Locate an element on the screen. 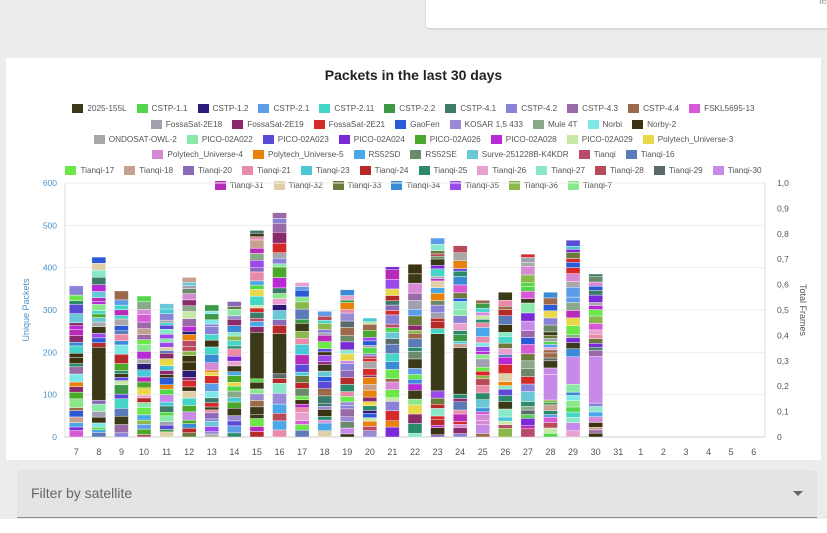 This screenshot has width=827, height=533. legend-item: Tianqi-21 is located at coordinates (266, 170).